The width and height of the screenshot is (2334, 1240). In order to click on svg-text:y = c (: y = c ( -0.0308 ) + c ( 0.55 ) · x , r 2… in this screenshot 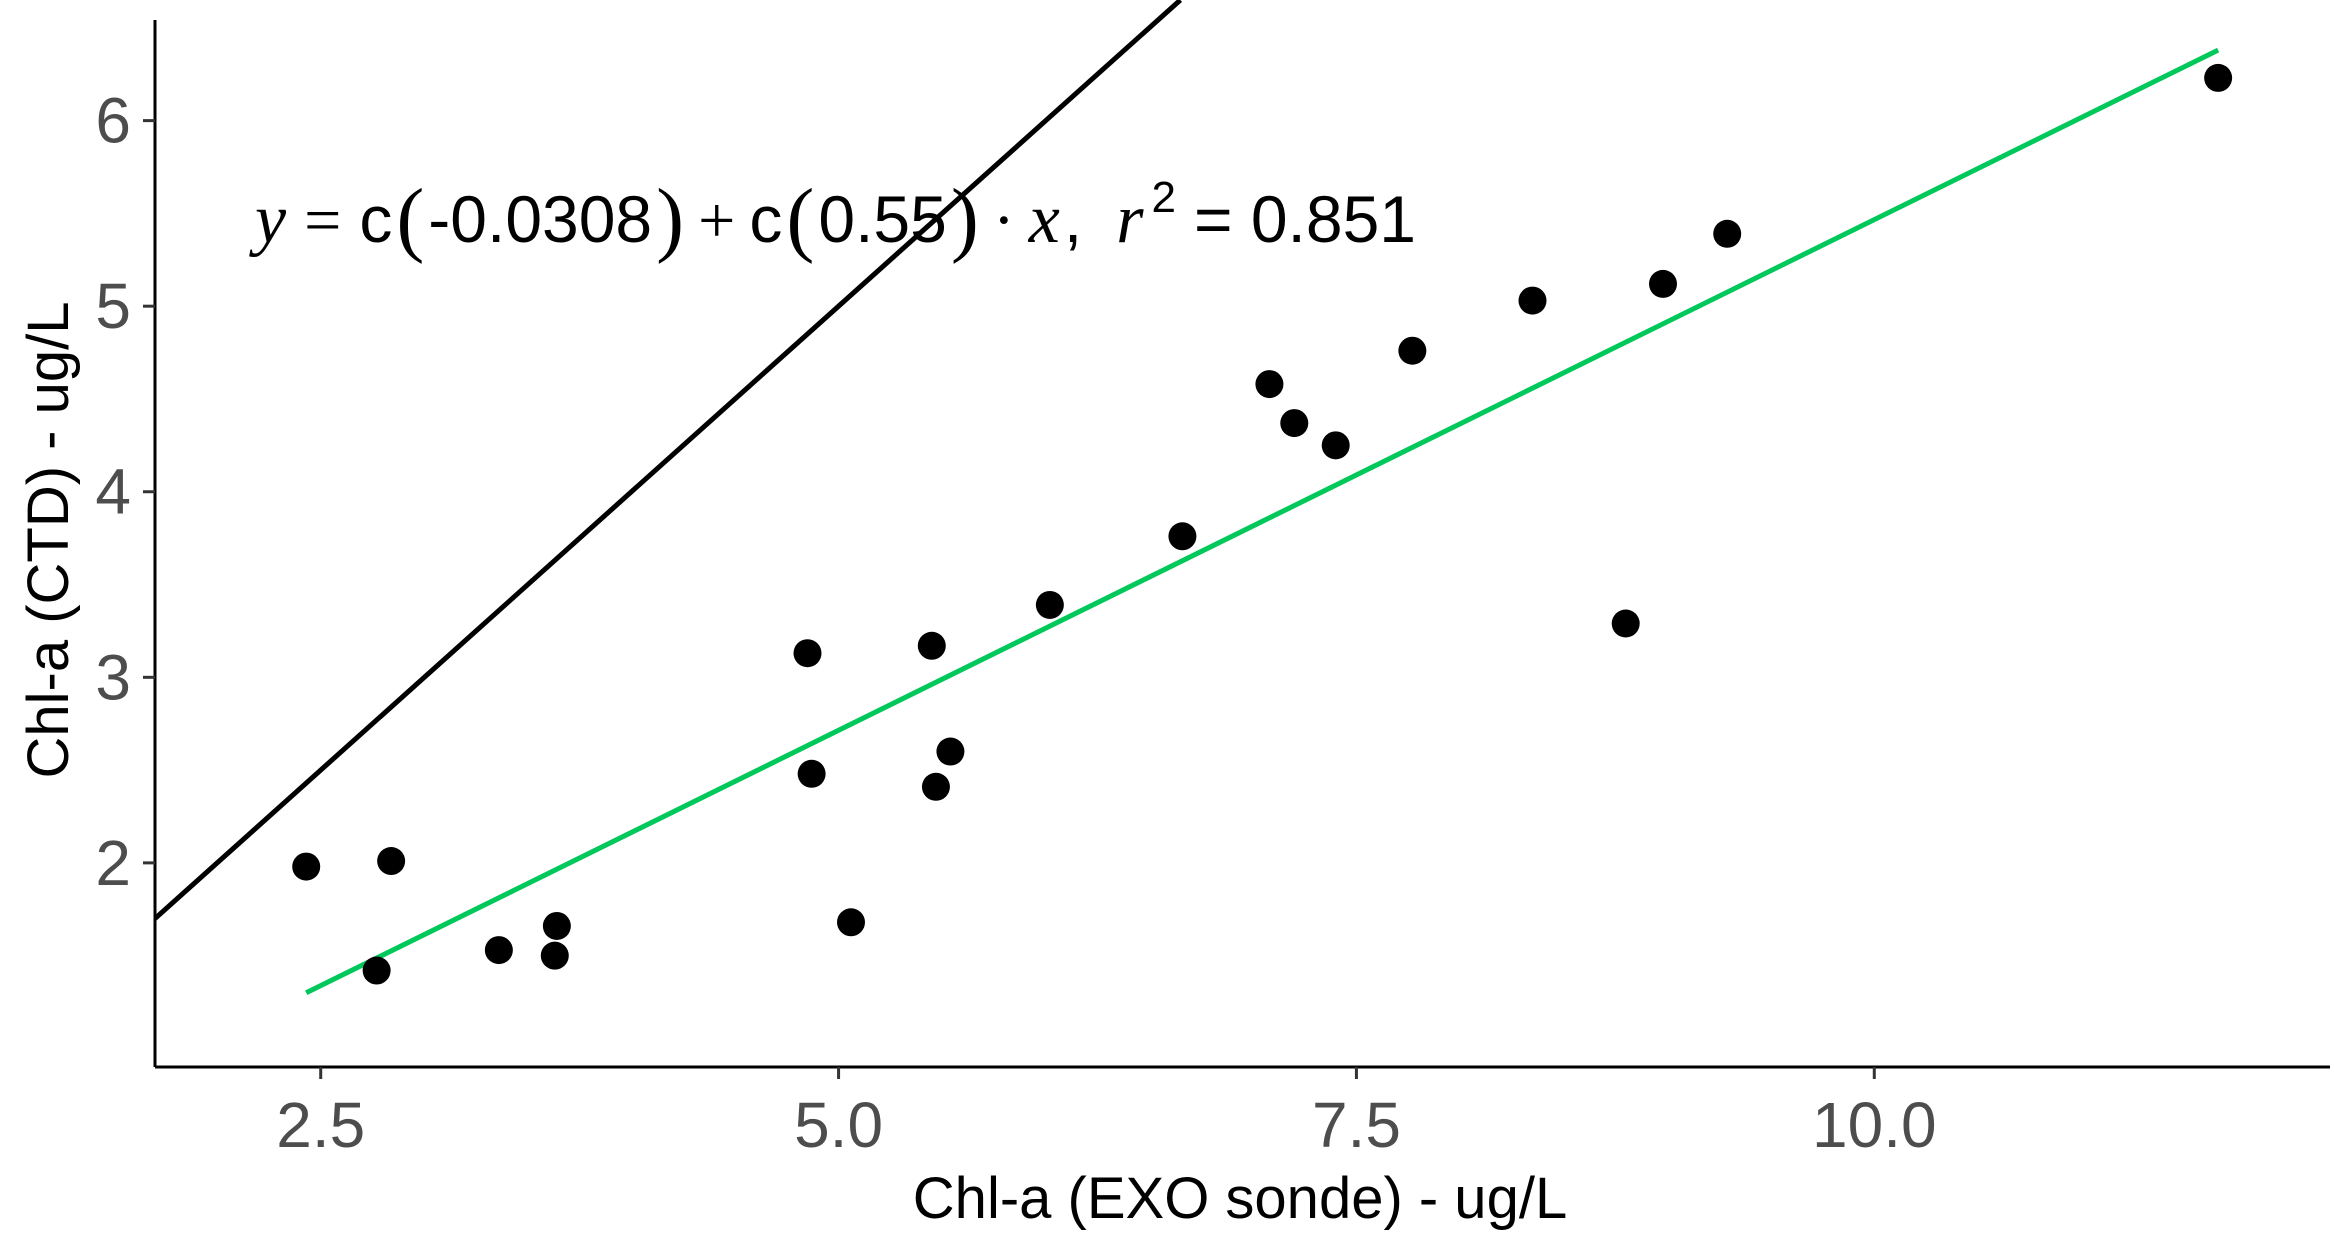, I will do `click(832, 218)`.